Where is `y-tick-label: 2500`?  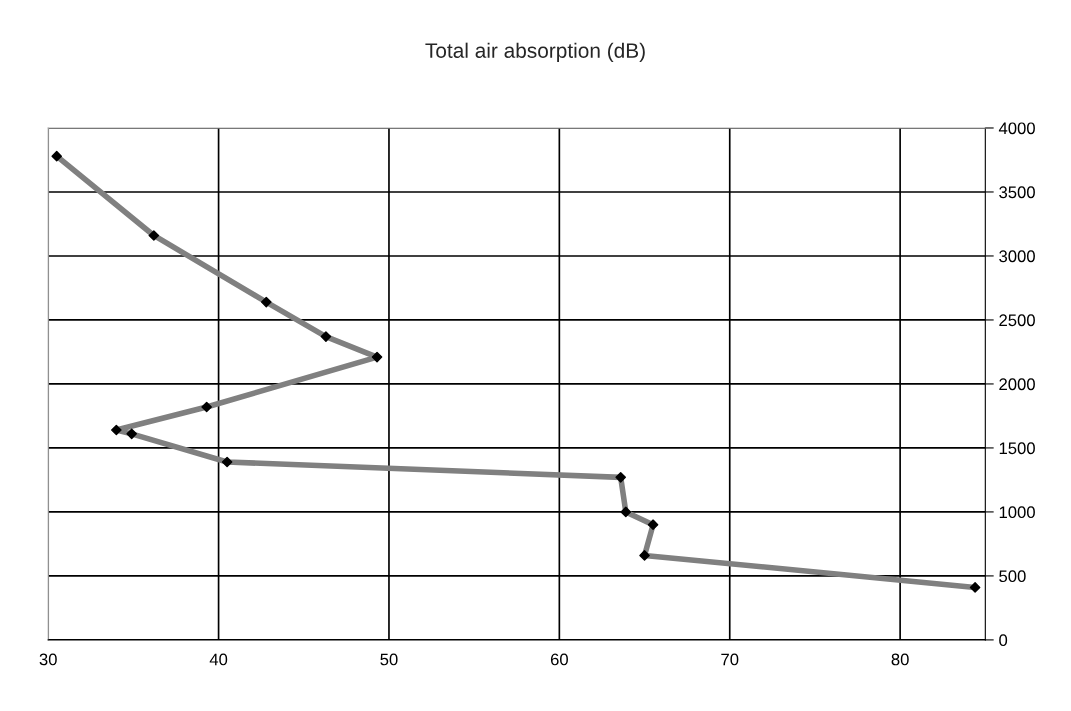
y-tick-label: 2500 is located at coordinates (1017, 320).